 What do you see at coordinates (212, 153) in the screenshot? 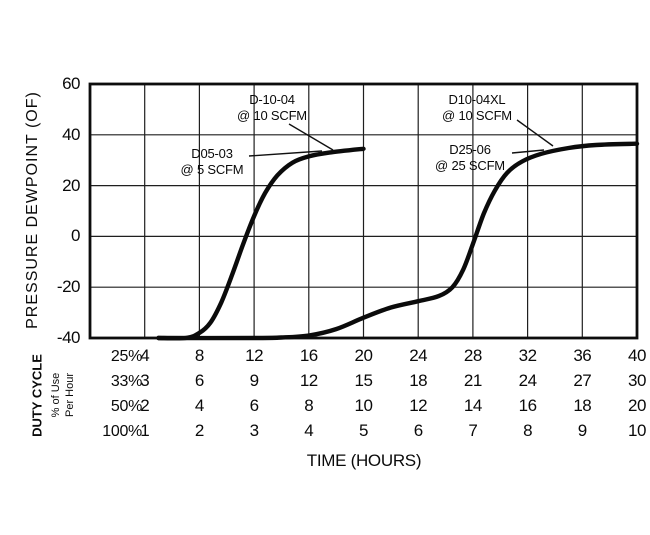
I see `callout-model-label: D05-03` at bounding box center [212, 153].